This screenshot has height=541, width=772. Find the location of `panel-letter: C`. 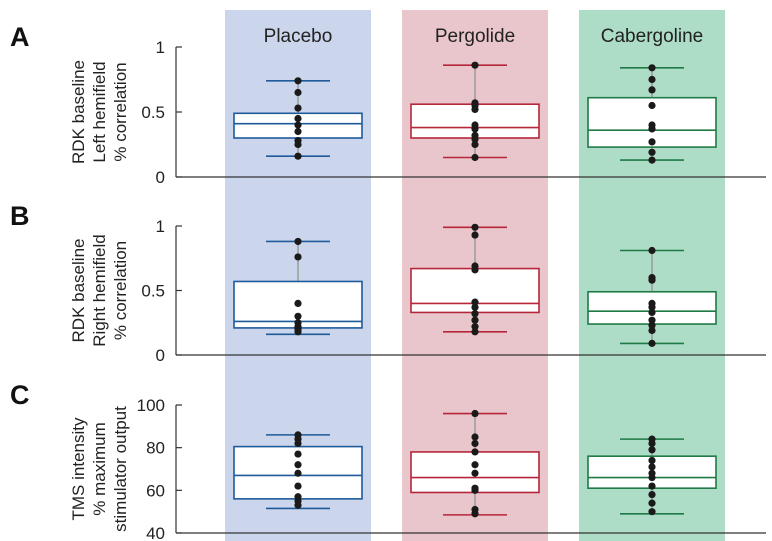

panel-letter: C is located at coordinates (20, 395).